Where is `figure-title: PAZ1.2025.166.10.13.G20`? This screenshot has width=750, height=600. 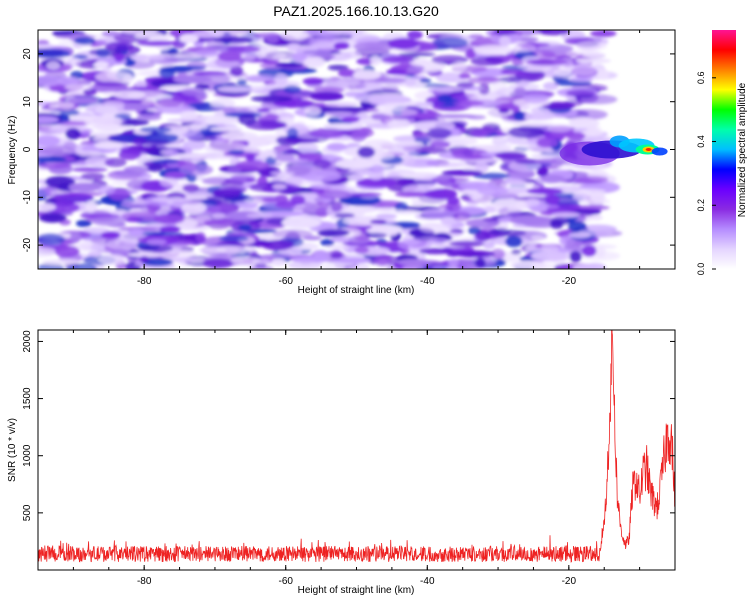
figure-title: PAZ1.2025.166.10.13.G20 is located at coordinates (356, 11).